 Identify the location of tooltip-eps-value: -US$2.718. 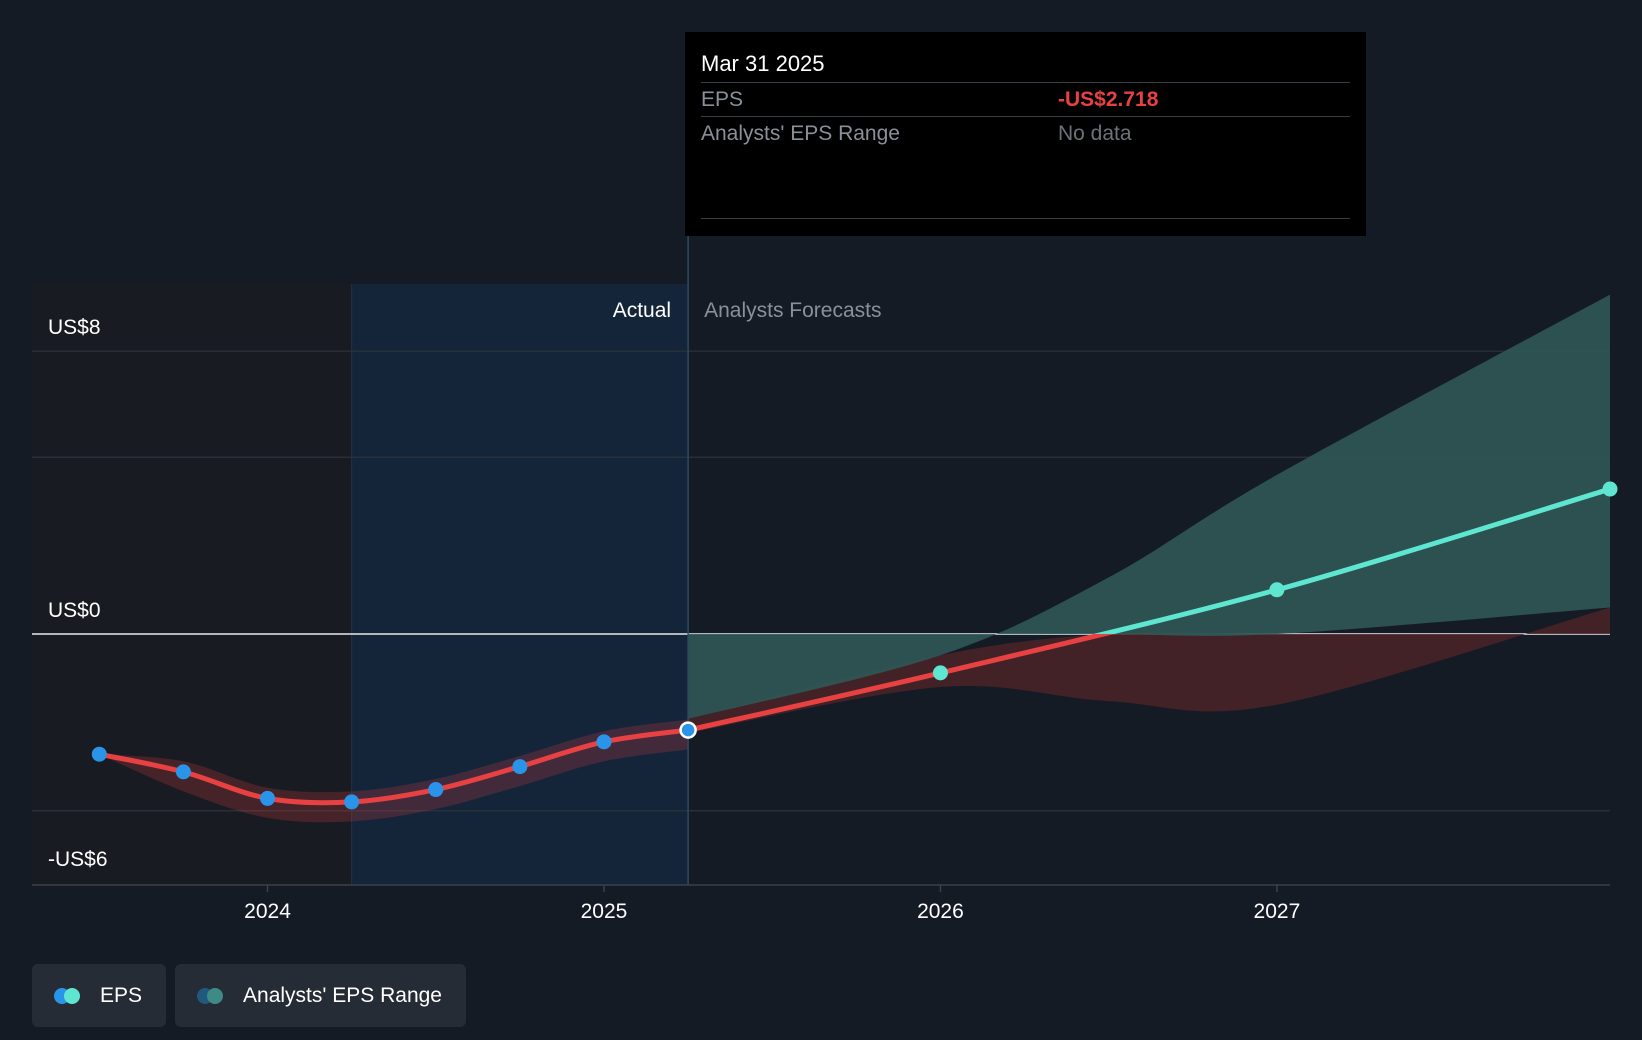
(1108, 99).